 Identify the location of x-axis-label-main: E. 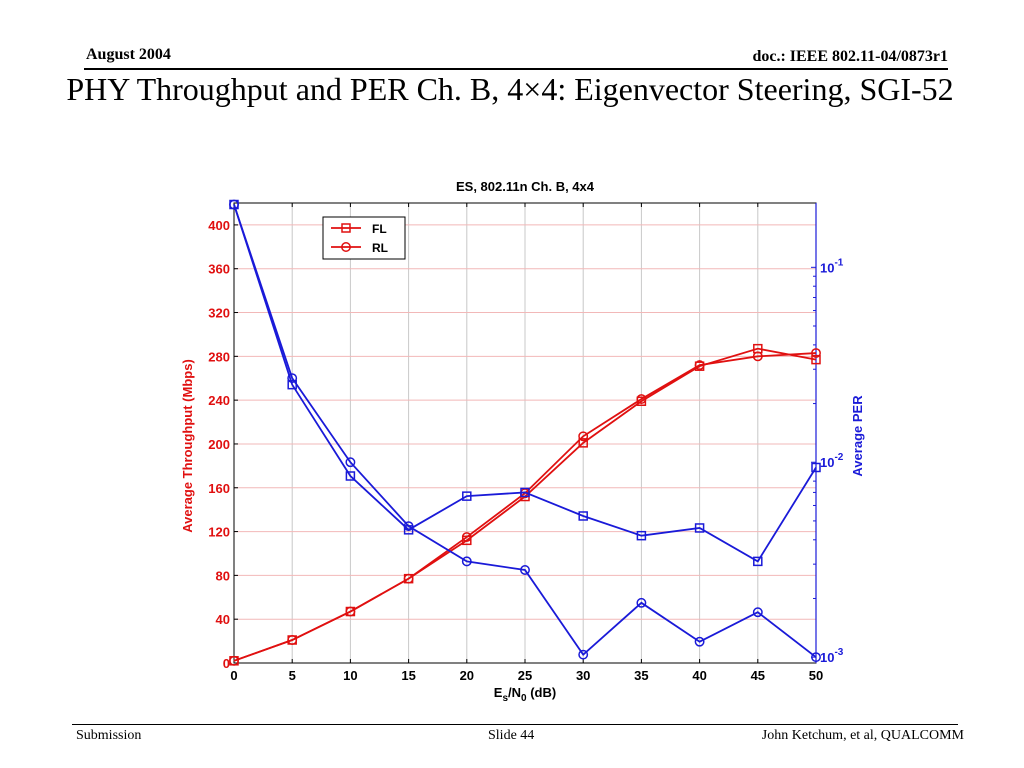
(498, 692).